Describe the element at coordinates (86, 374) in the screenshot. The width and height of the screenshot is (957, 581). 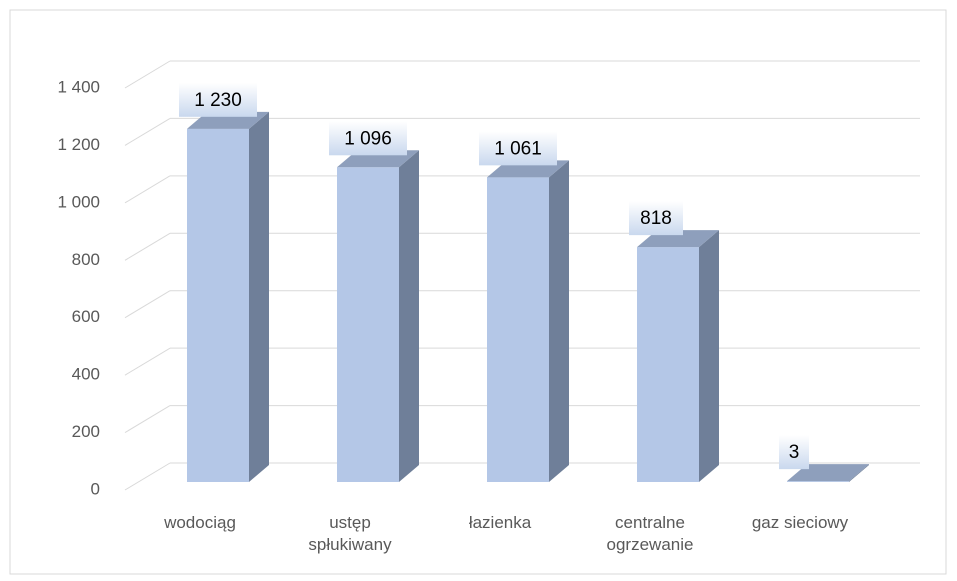
I see `y-tick-label: 400` at that location.